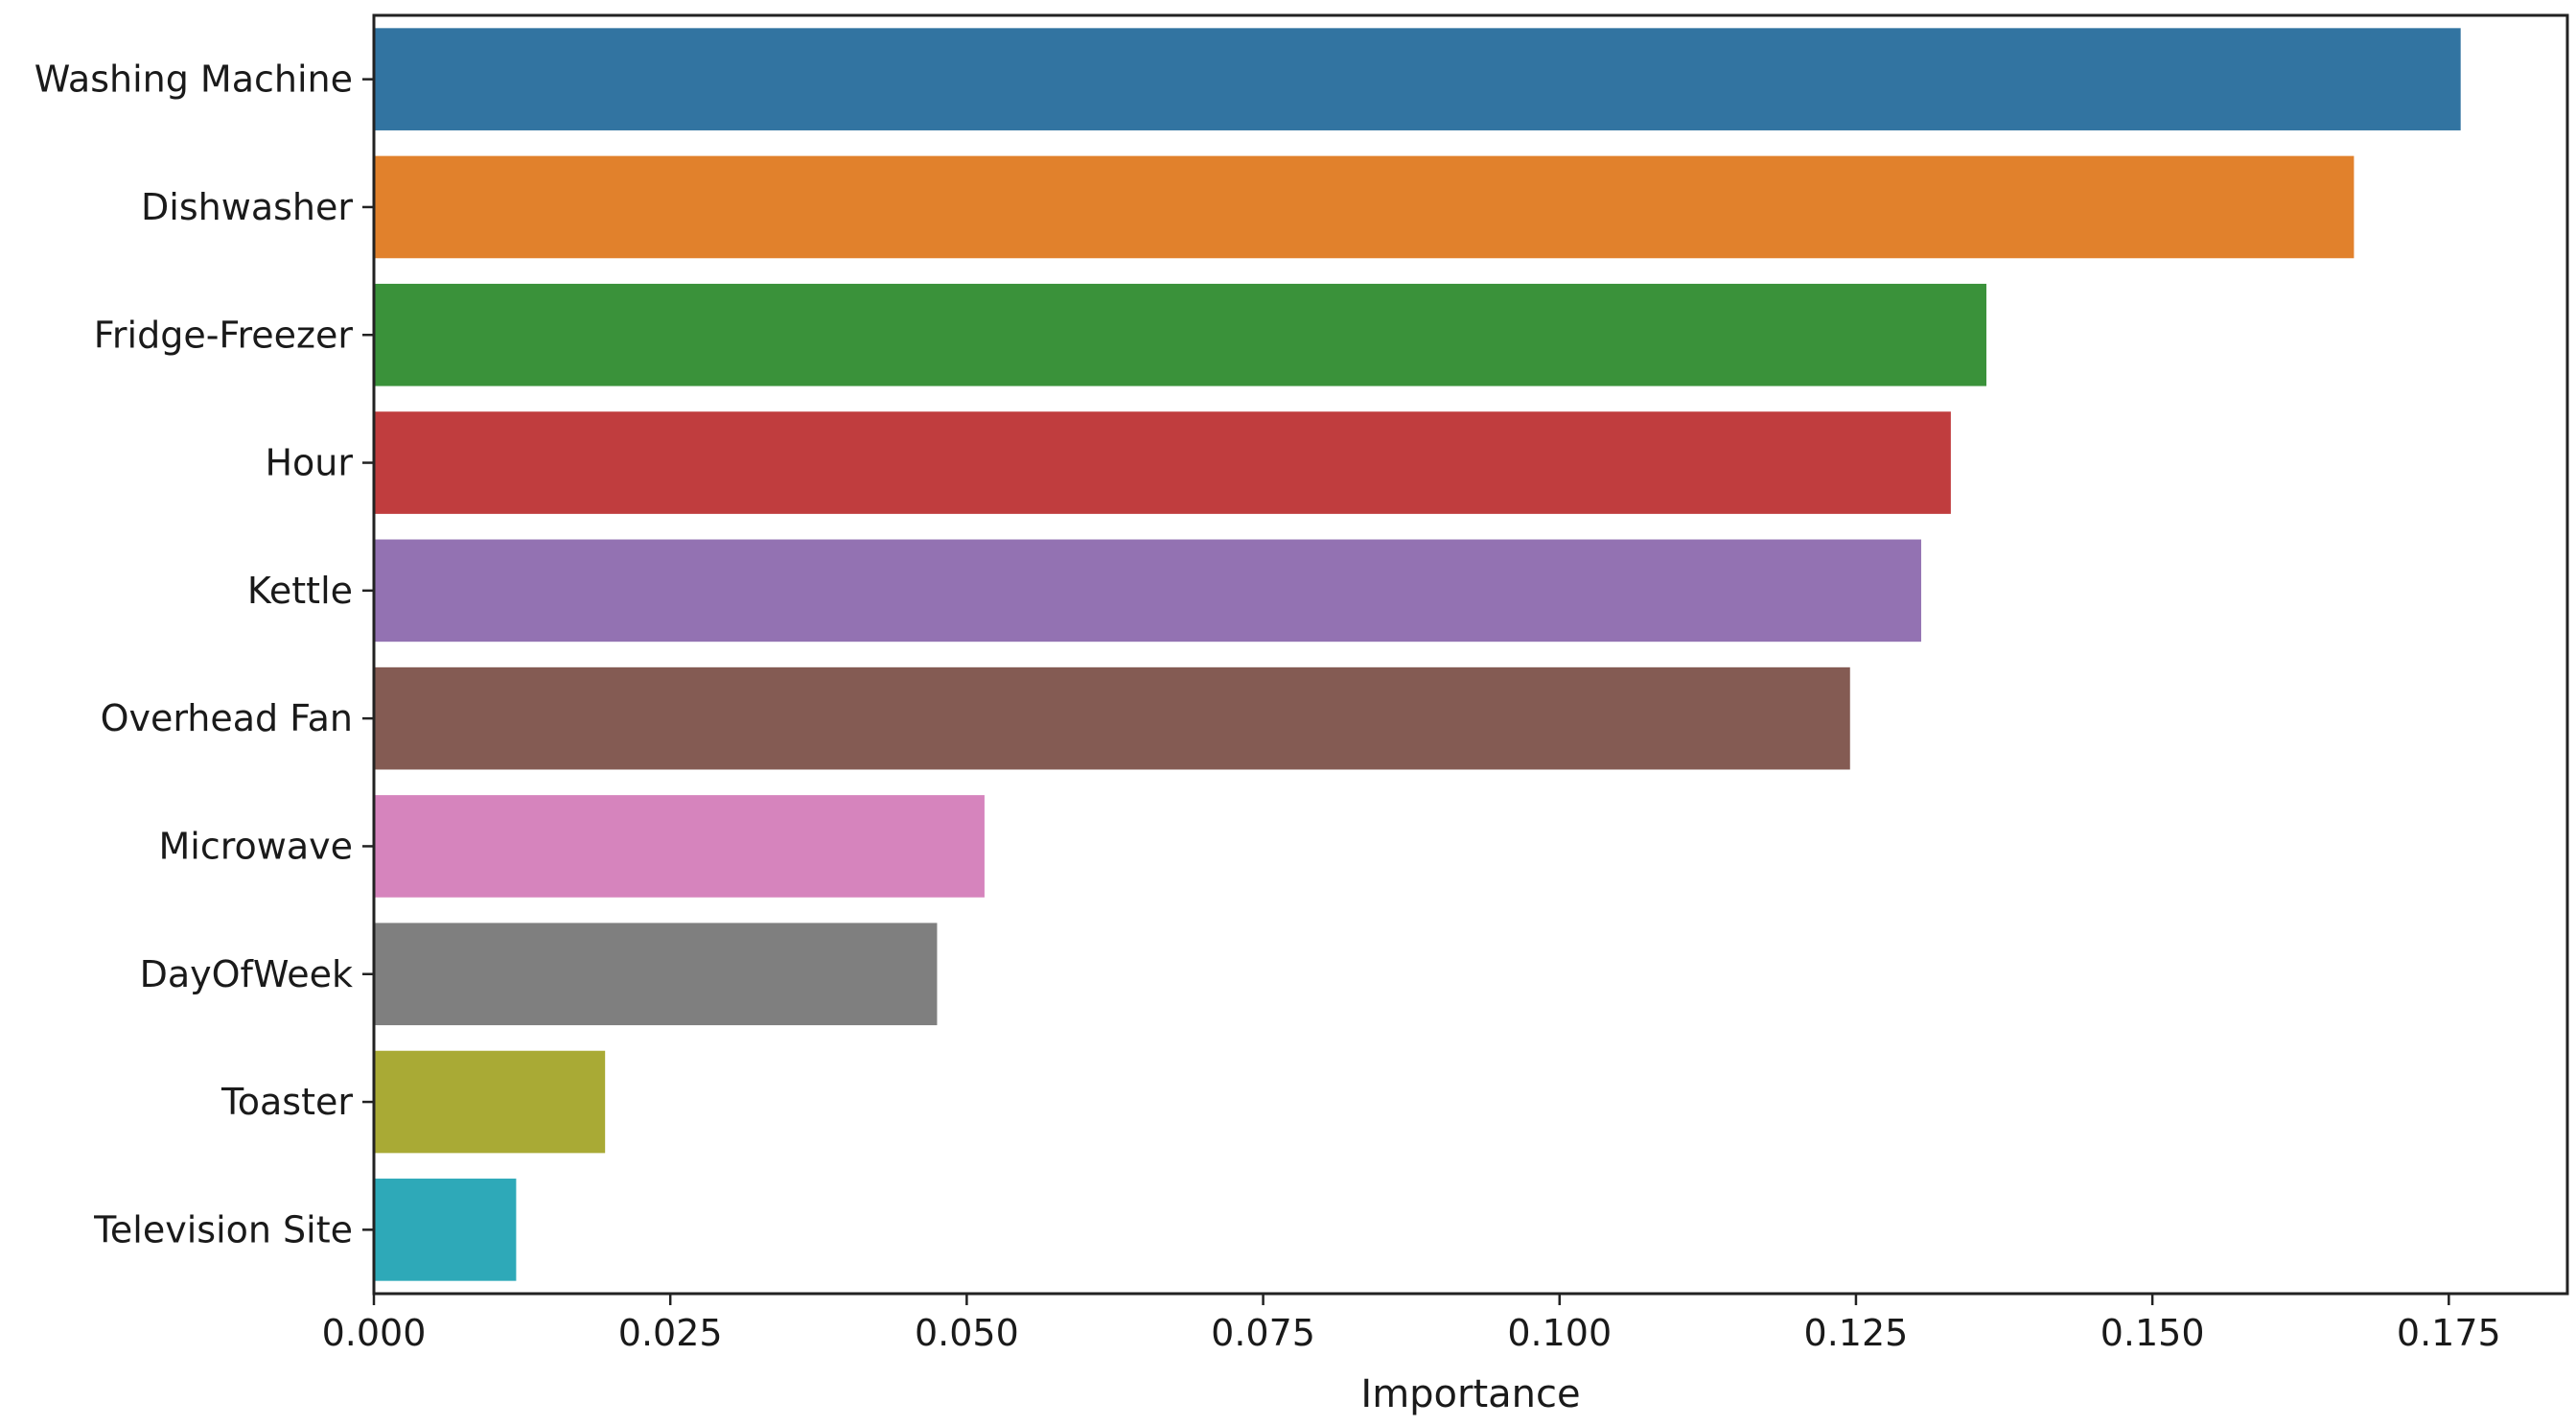 The height and width of the screenshot is (1426, 2576). Describe the element at coordinates (656, 974) in the screenshot. I see `bar-dayofweek` at that location.